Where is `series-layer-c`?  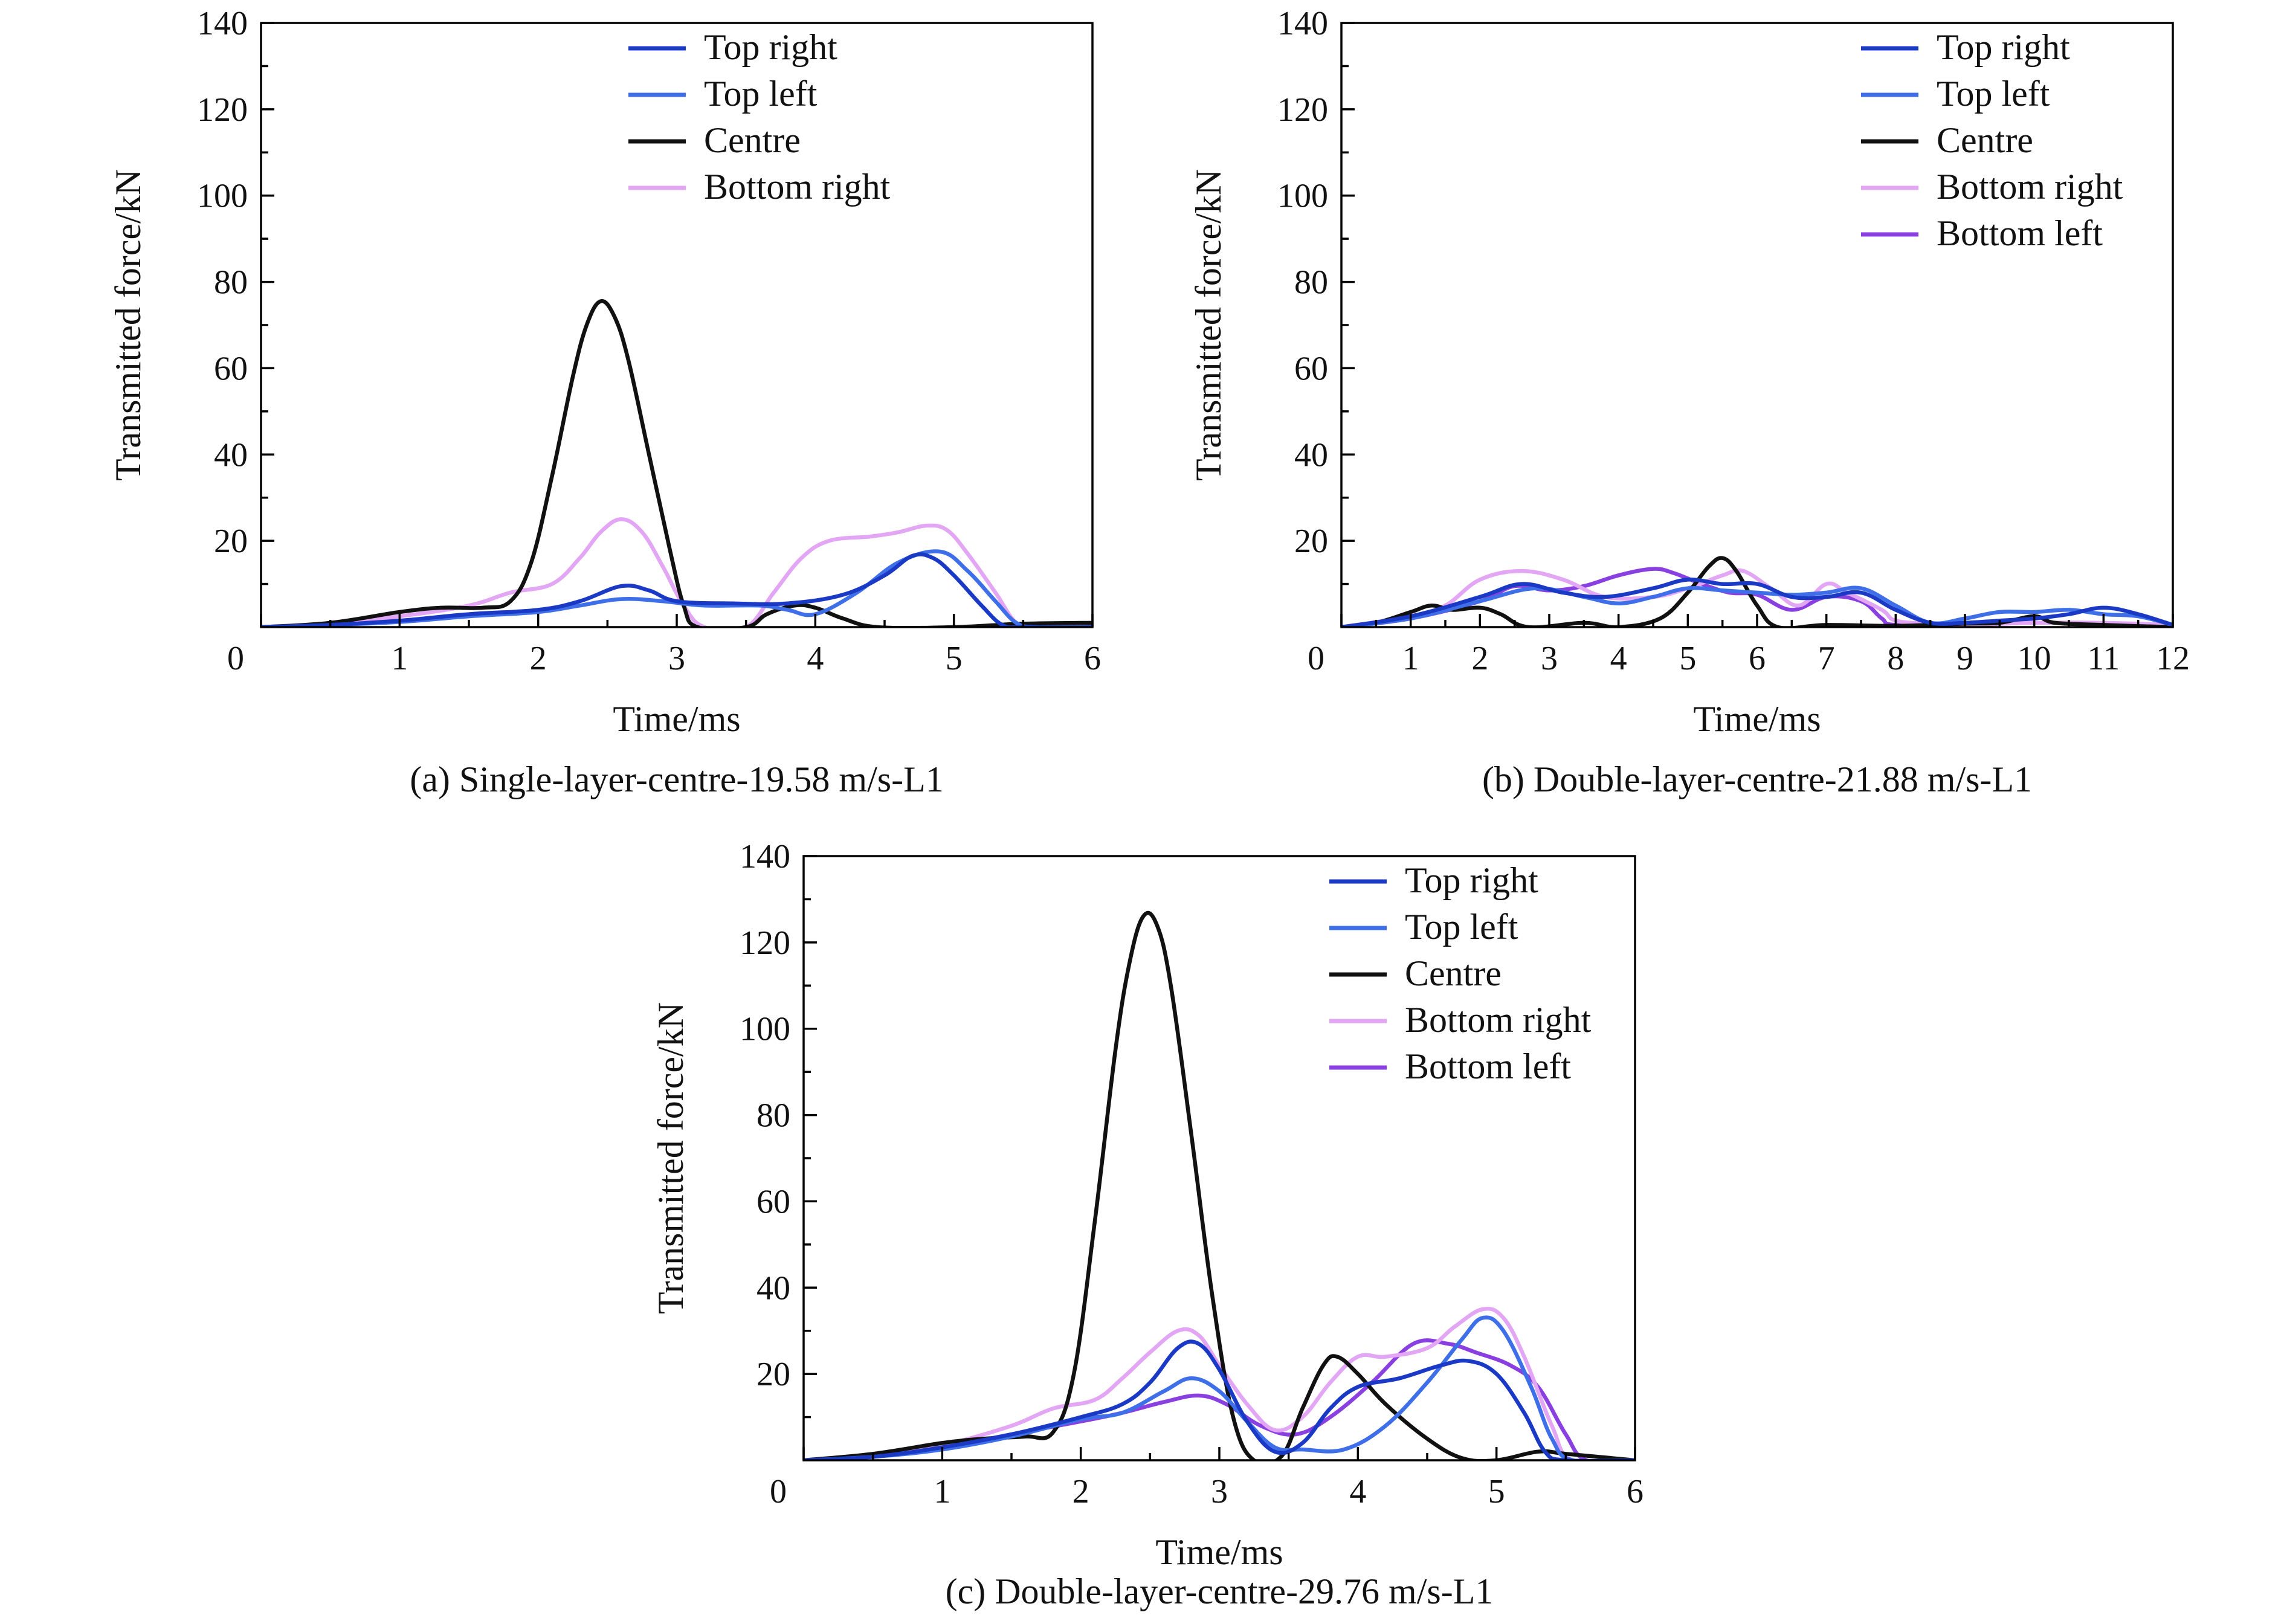
series-layer-c is located at coordinates (1219, 1185).